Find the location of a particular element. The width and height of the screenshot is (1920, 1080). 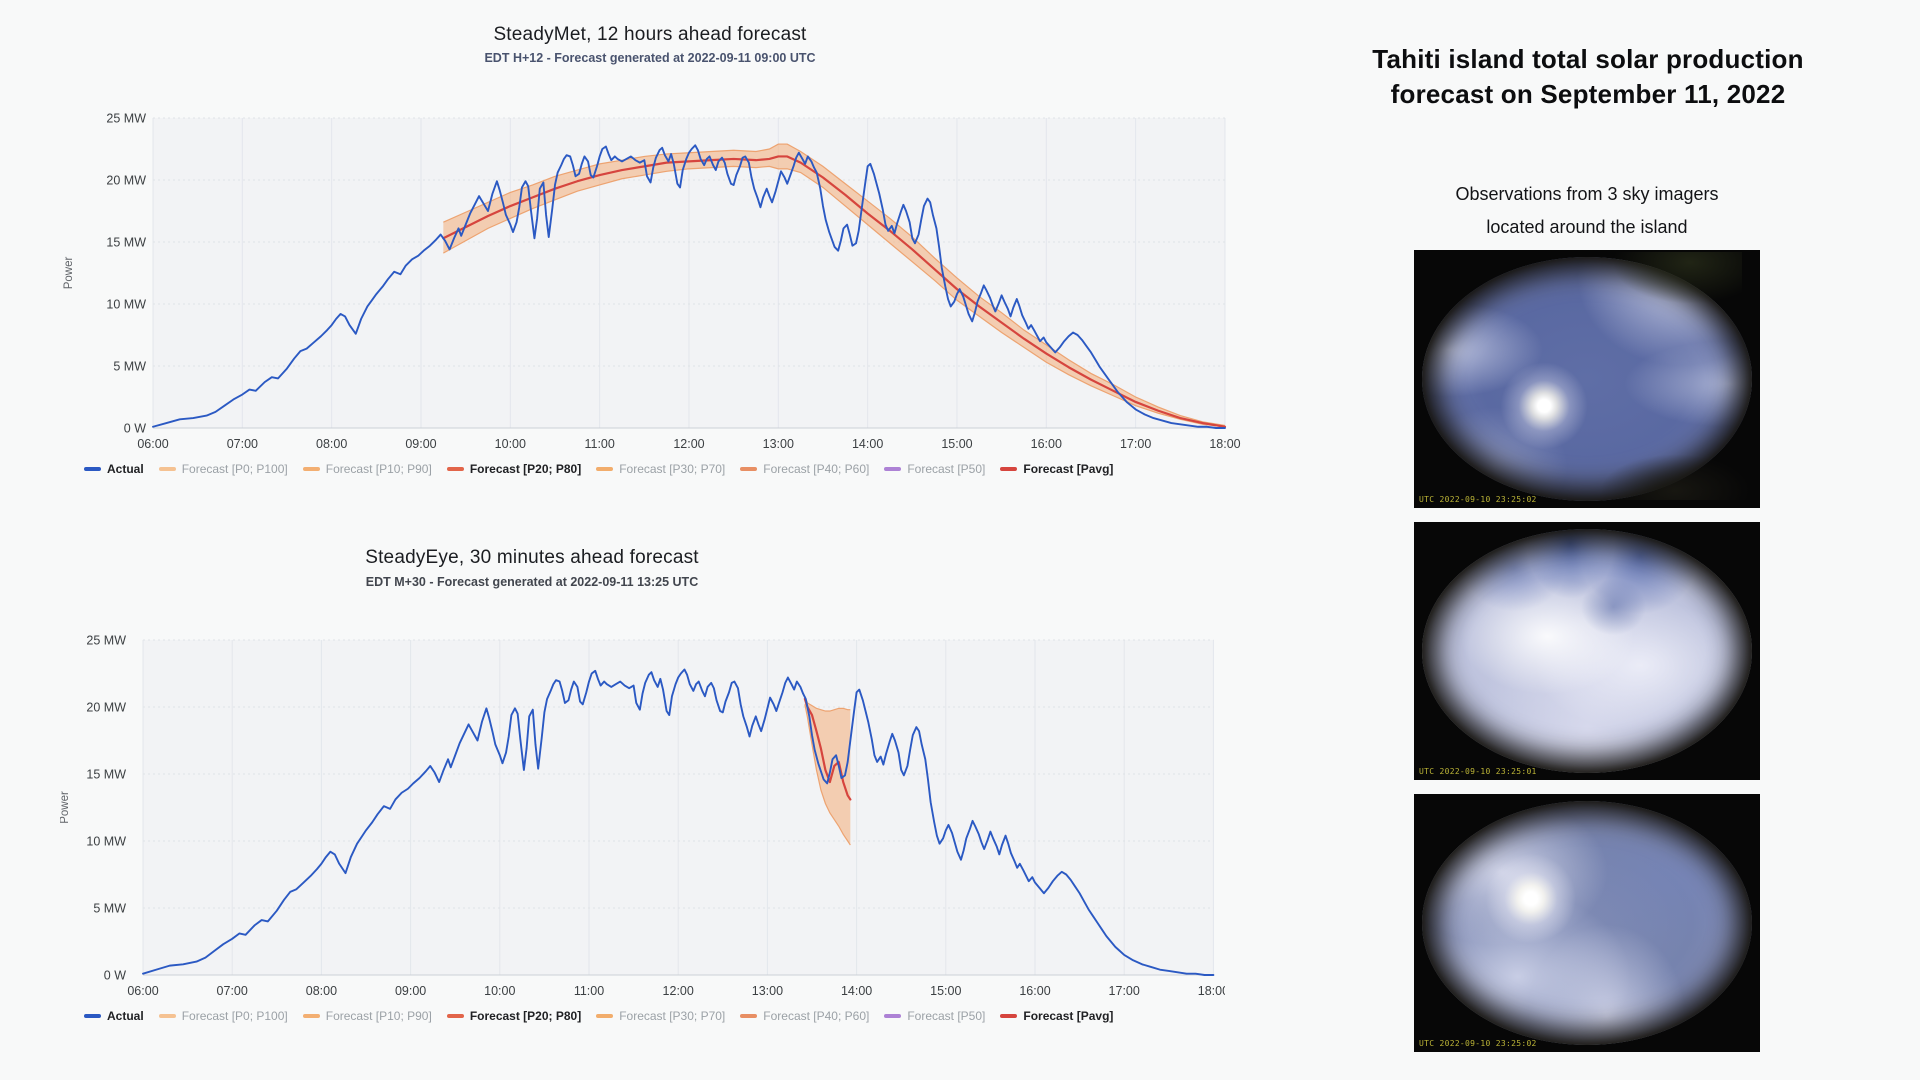

sky-imager-photo-2: UTC 2022-09-10 23:25:01 is located at coordinates (1587, 651).